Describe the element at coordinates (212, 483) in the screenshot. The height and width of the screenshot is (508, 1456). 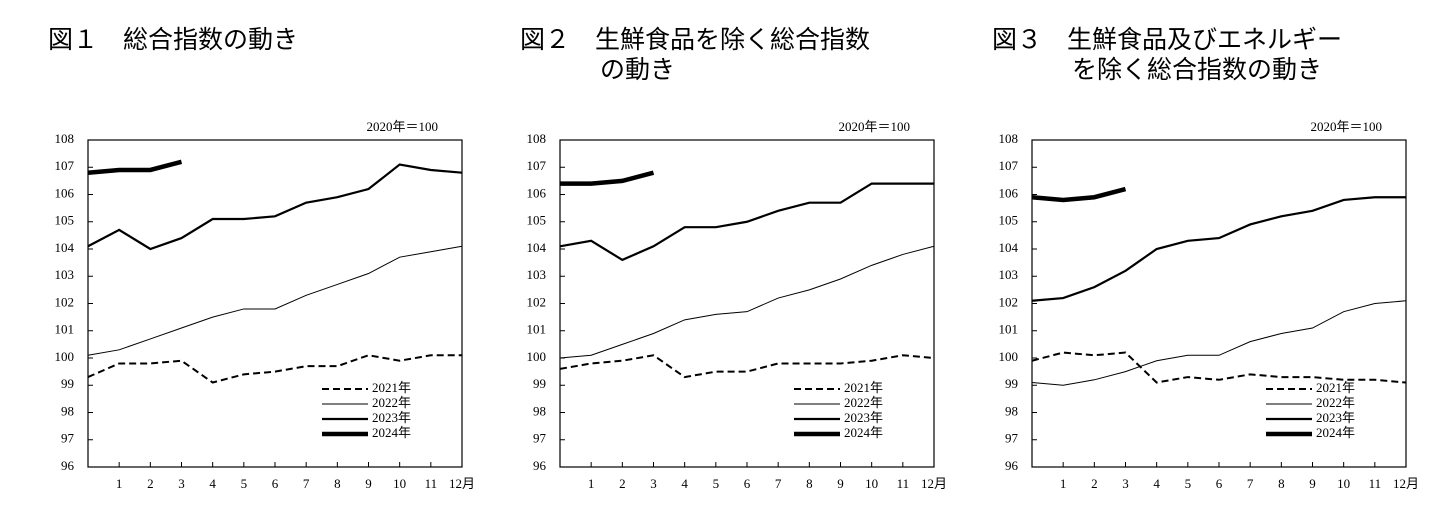
I see `x-tick-label: 4` at that location.